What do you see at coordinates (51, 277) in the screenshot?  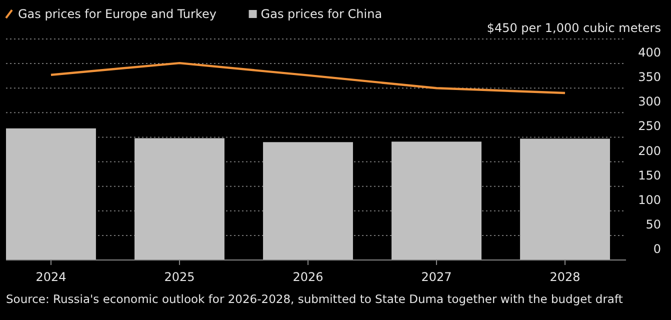 I see `x-tick-label: 2024` at bounding box center [51, 277].